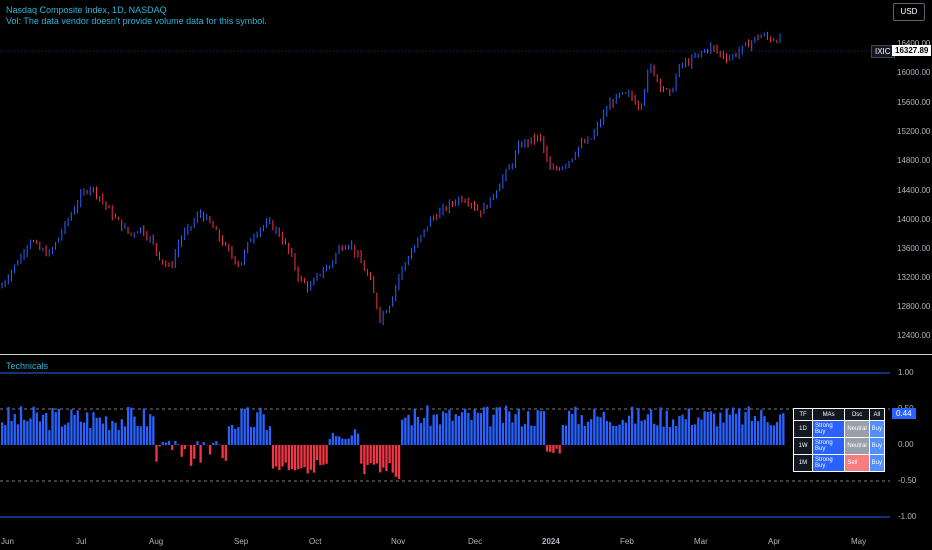  Describe the element at coordinates (857, 446) in the screenshot. I see `row-osc: Neutral` at that location.